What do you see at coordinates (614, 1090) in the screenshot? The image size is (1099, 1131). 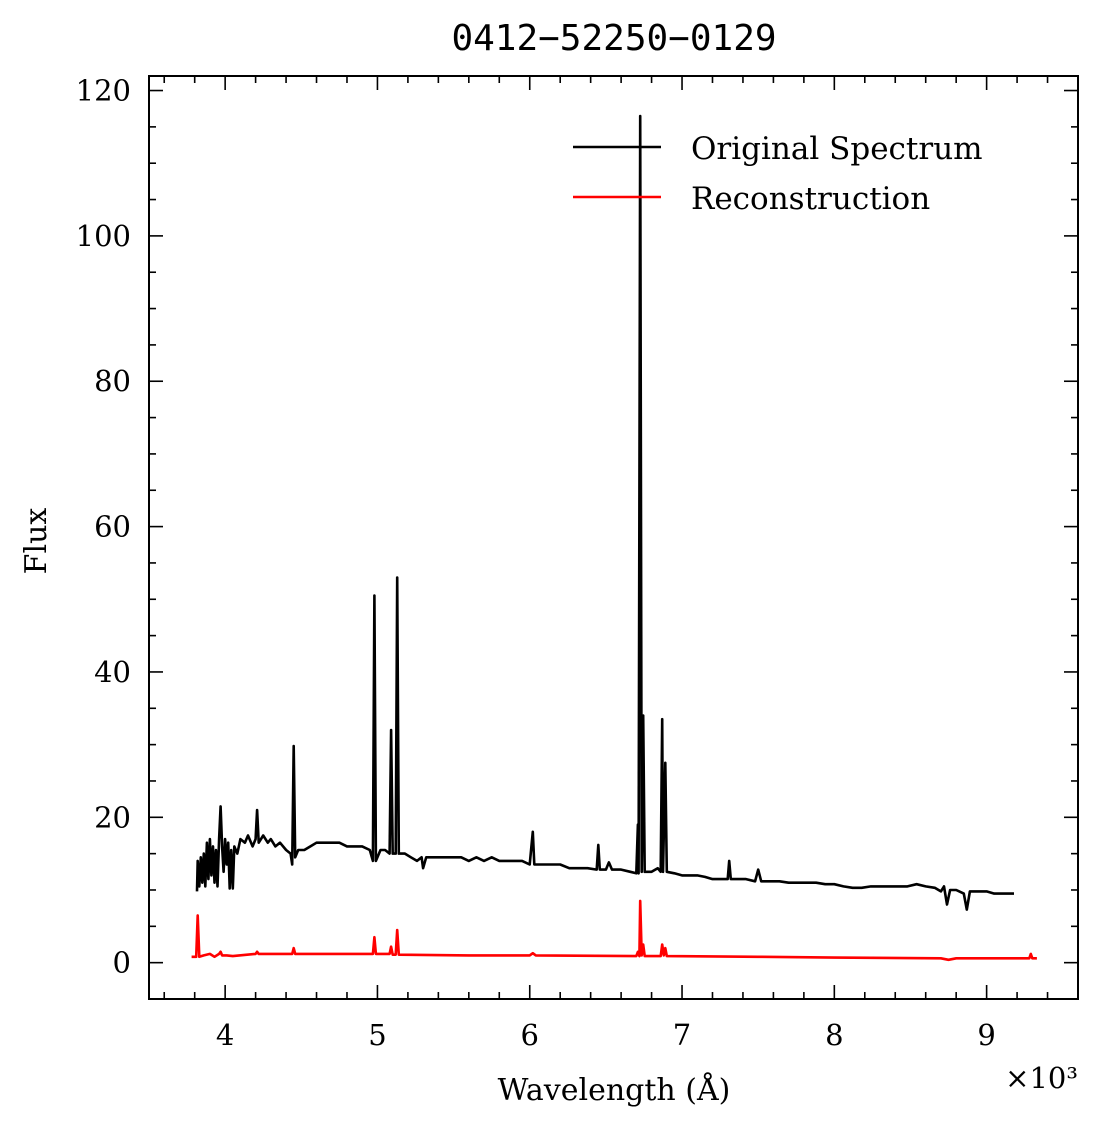 I see `x-axis-label: Wavelength (Å)` at bounding box center [614, 1090].